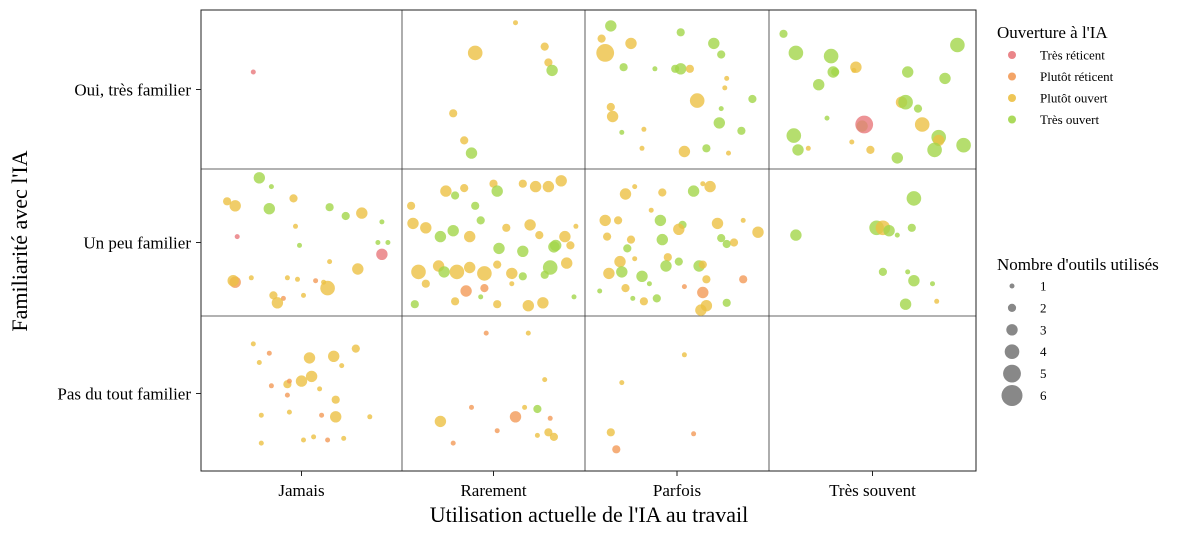  What do you see at coordinates (1043, 286) in the screenshot?
I see `size-legend-label: 1` at bounding box center [1043, 286].